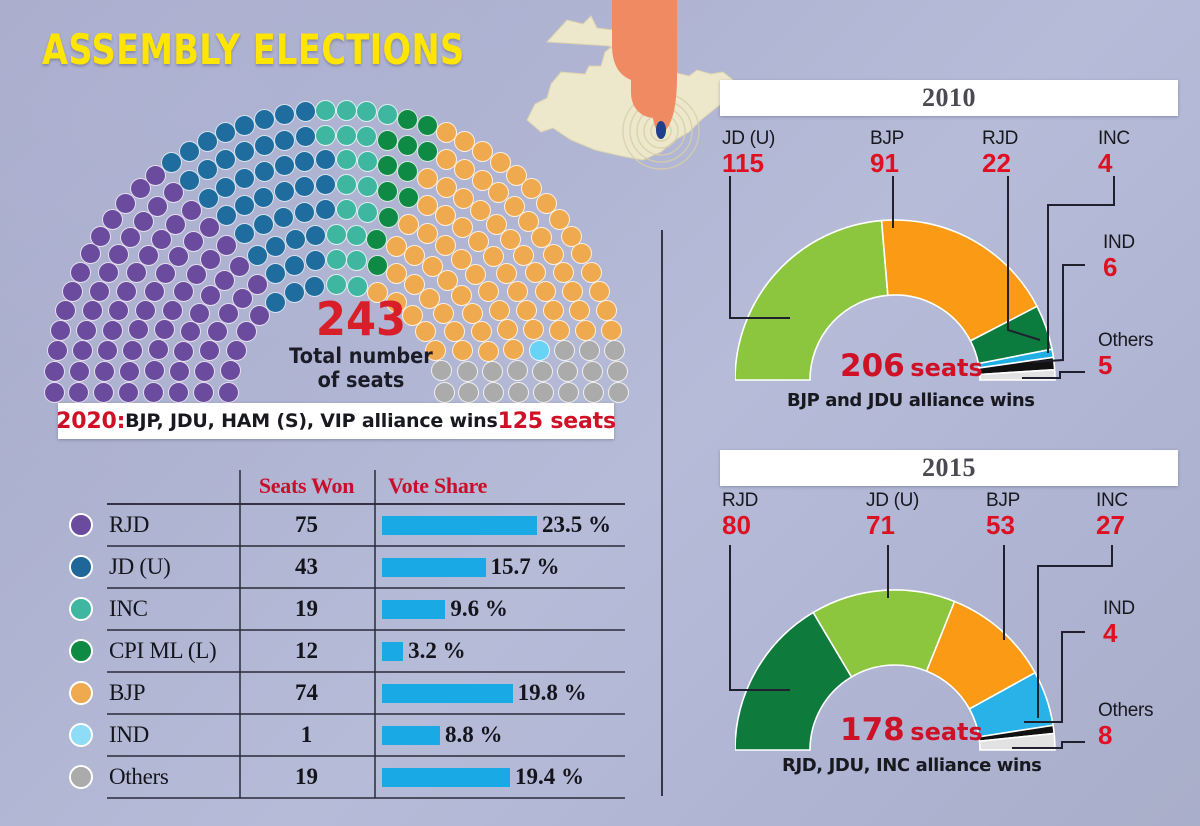 This screenshot has height=826, width=1200. What do you see at coordinates (340, 735) in the screenshot?
I see `table-row: IND 1 8.8 %` at bounding box center [340, 735].